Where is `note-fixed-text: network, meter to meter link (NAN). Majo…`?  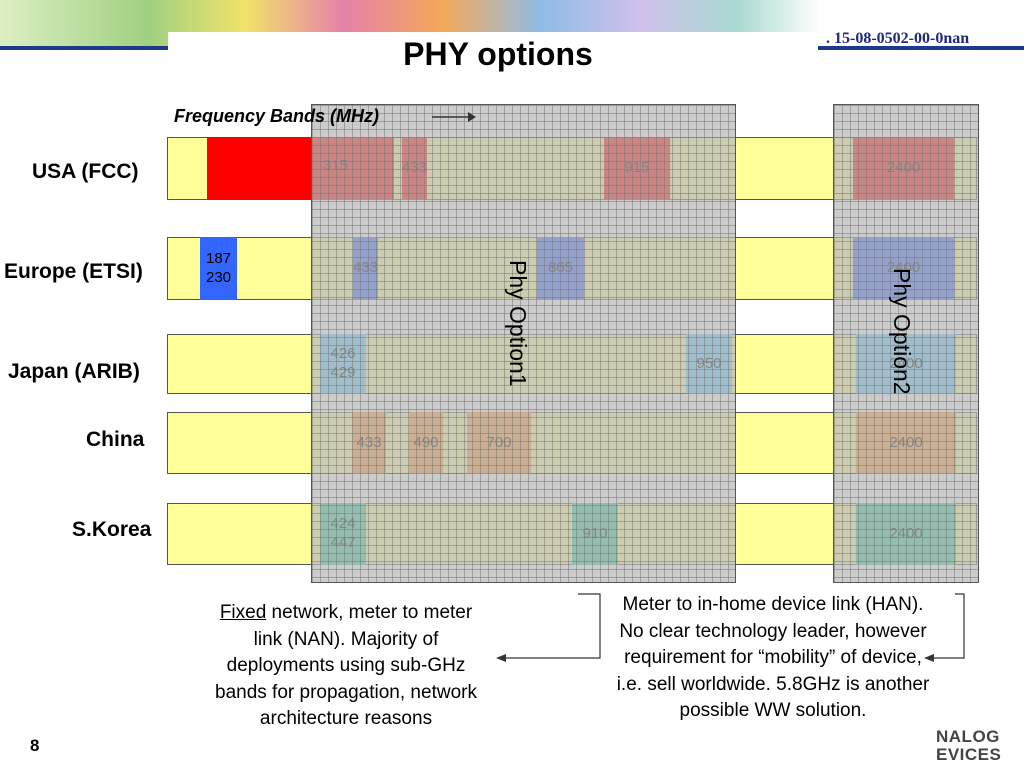
note-fixed-text: network, meter to meter link (NAN). Majo… is located at coordinates (346, 666).